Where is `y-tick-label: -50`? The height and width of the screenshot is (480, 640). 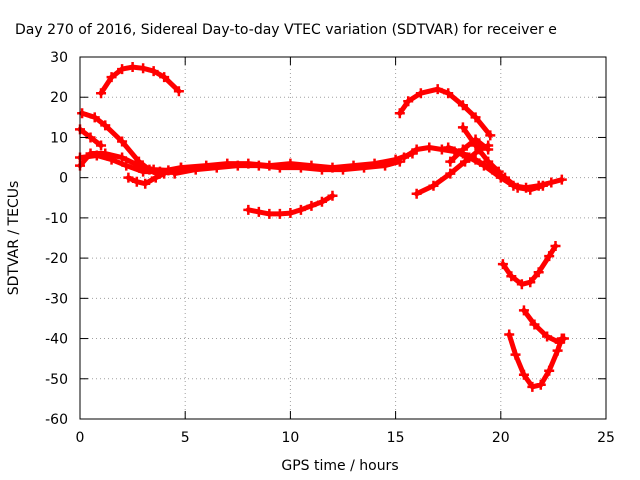
y-tick-label: -50 is located at coordinates (56, 380).